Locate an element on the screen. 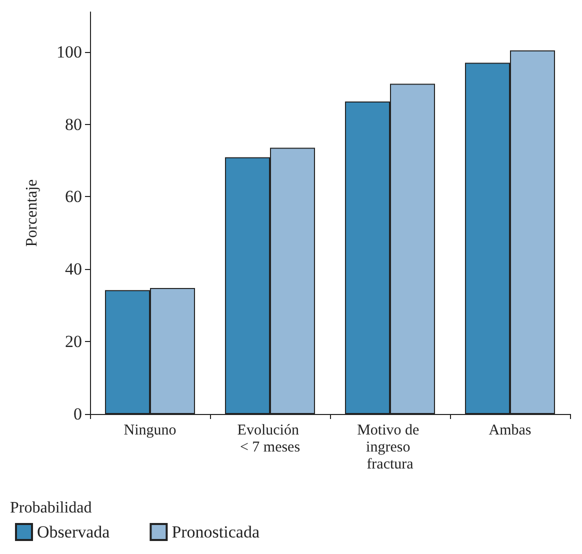 Image resolution: width=582 pixels, height=554 pixels. y-axis-title: Porcentaje is located at coordinates (32, 213).